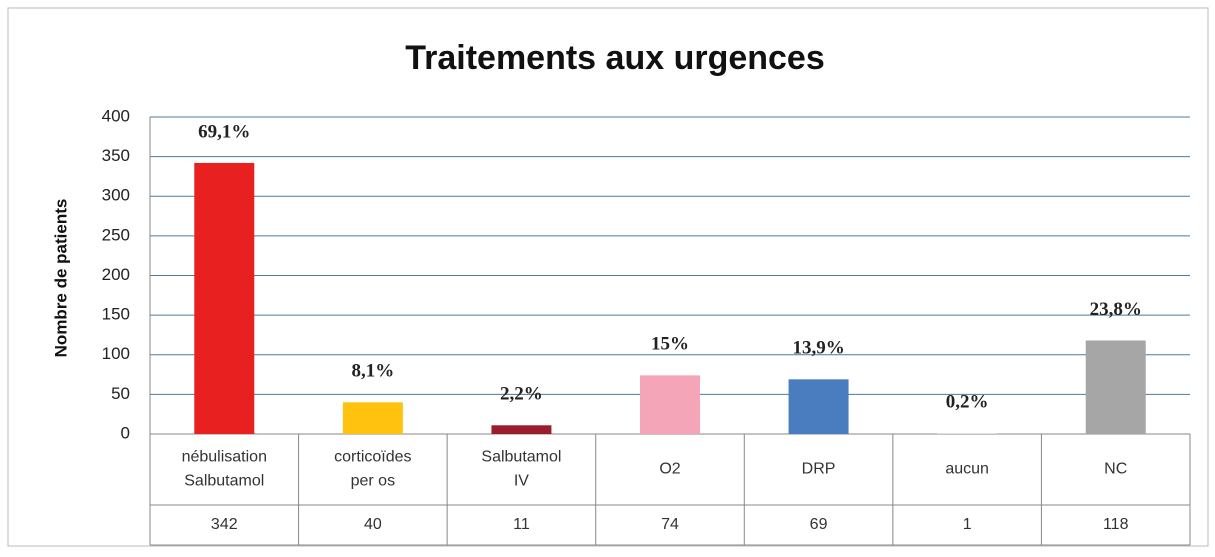 The width and height of the screenshot is (1215, 557). I want to click on y-tick-label: 100, so click(116, 353).